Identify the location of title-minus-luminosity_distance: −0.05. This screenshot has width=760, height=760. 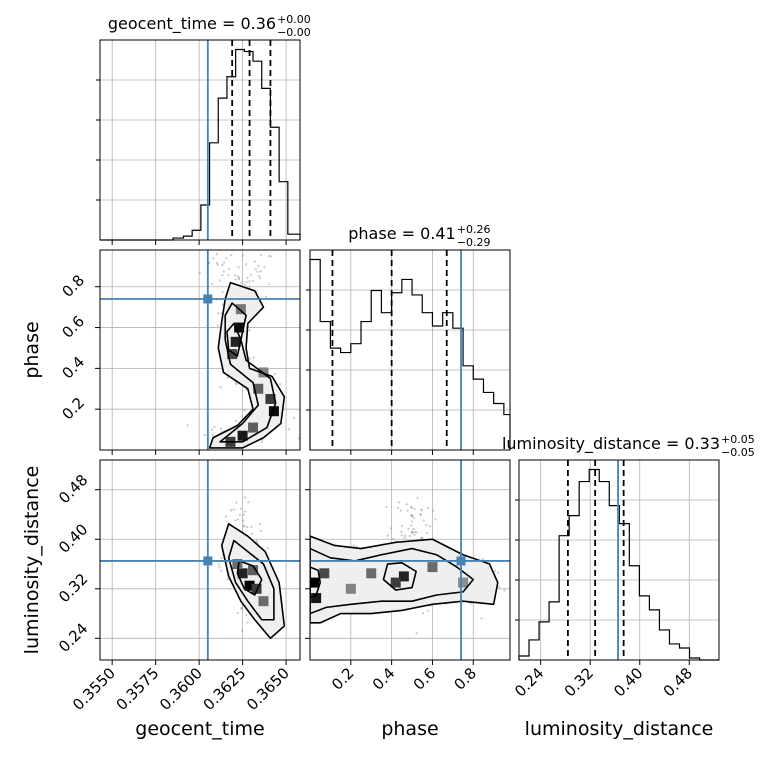
(738, 452).